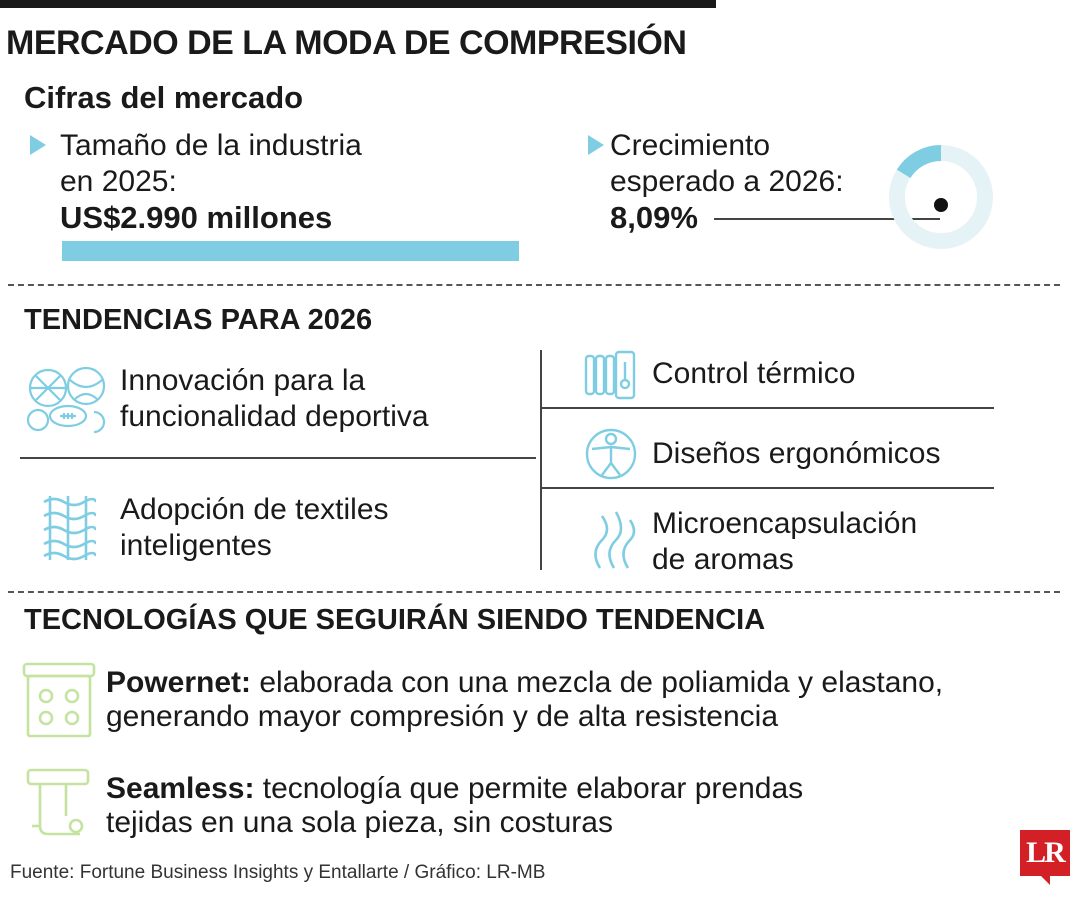 This screenshot has width=1080, height=900. Describe the element at coordinates (196, 545) in the screenshot. I see `trend-textiles-line-2: inteligentes` at that location.